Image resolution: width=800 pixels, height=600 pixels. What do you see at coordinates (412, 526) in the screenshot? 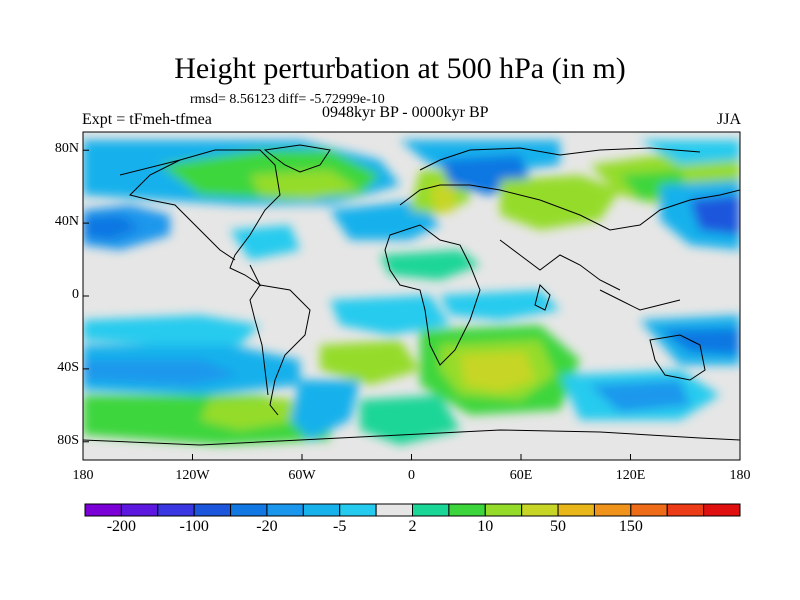
I see `colorbar-label: 2` at bounding box center [412, 526].